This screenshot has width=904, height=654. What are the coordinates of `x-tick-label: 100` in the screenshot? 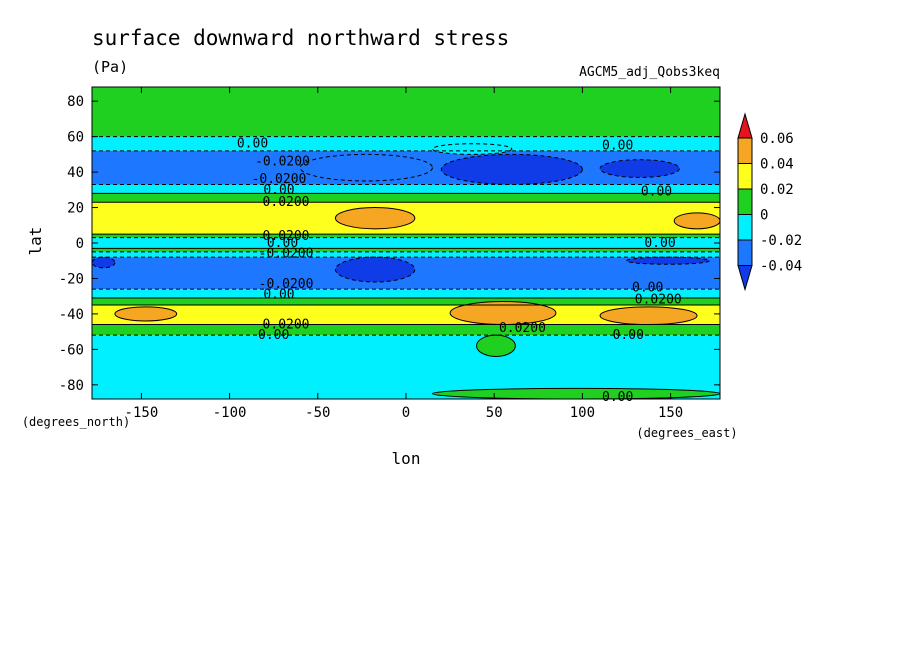 It's located at (582, 413).